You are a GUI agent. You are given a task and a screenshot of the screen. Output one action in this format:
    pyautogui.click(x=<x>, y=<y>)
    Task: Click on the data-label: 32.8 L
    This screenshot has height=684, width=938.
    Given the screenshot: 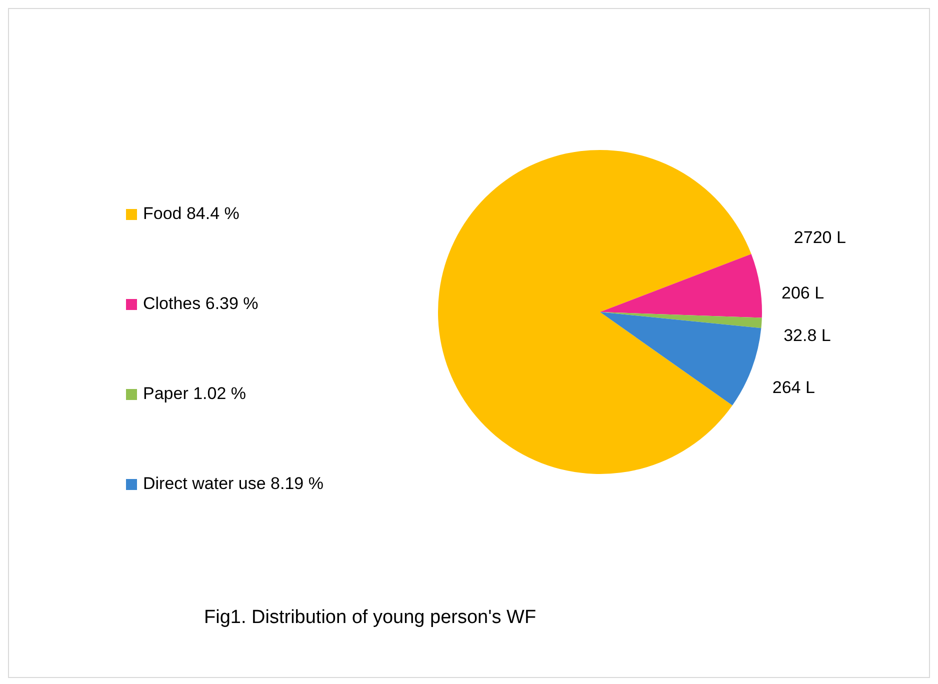 What is the action you would take?
    pyautogui.click(x=807, y=336)
    